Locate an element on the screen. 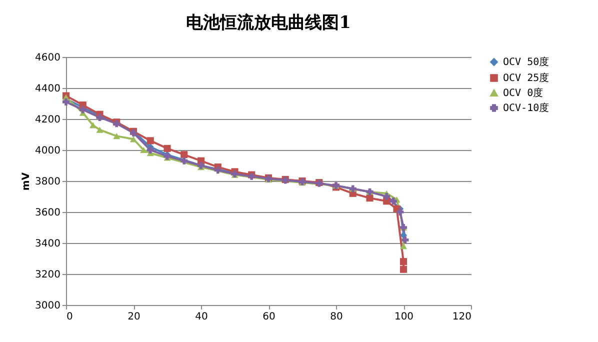  y-tick-label: 4200 is located at coordinates (47, 120).